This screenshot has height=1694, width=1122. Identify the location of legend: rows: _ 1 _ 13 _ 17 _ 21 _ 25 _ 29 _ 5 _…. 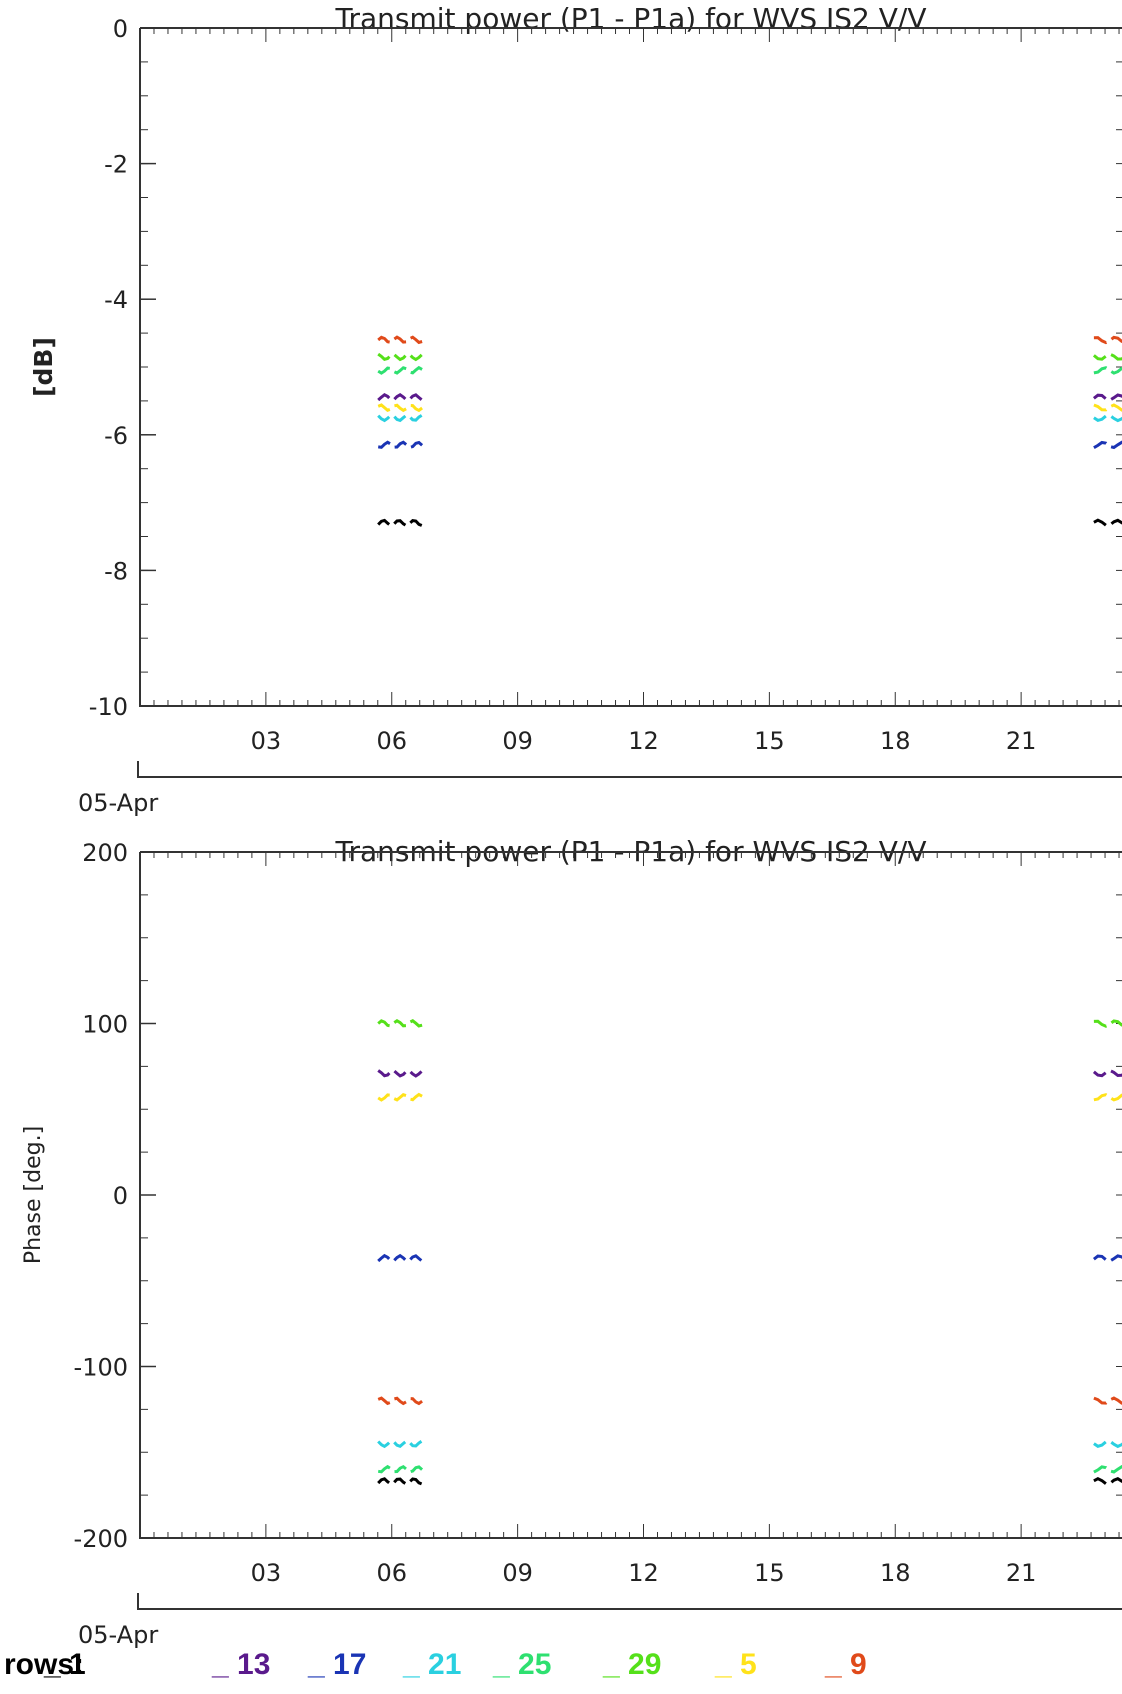
(561, 1668).